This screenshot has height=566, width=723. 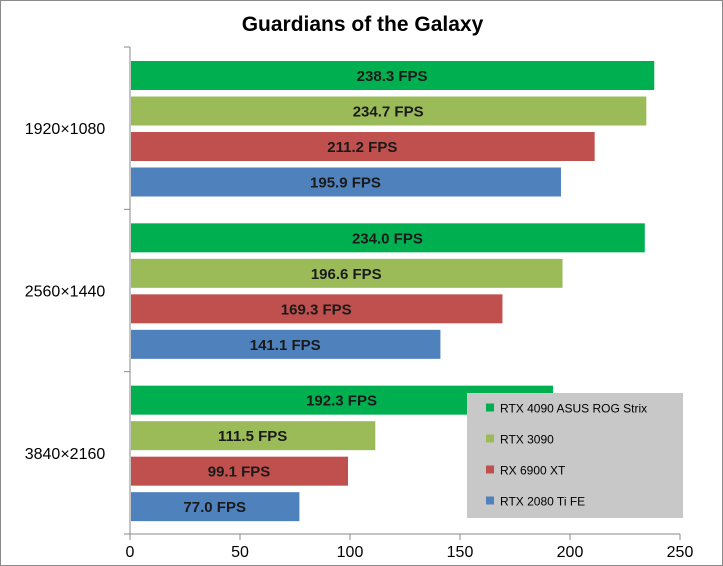 I want to click on bar-data-label: 211.2 FPS, so click(x=362, y=147).